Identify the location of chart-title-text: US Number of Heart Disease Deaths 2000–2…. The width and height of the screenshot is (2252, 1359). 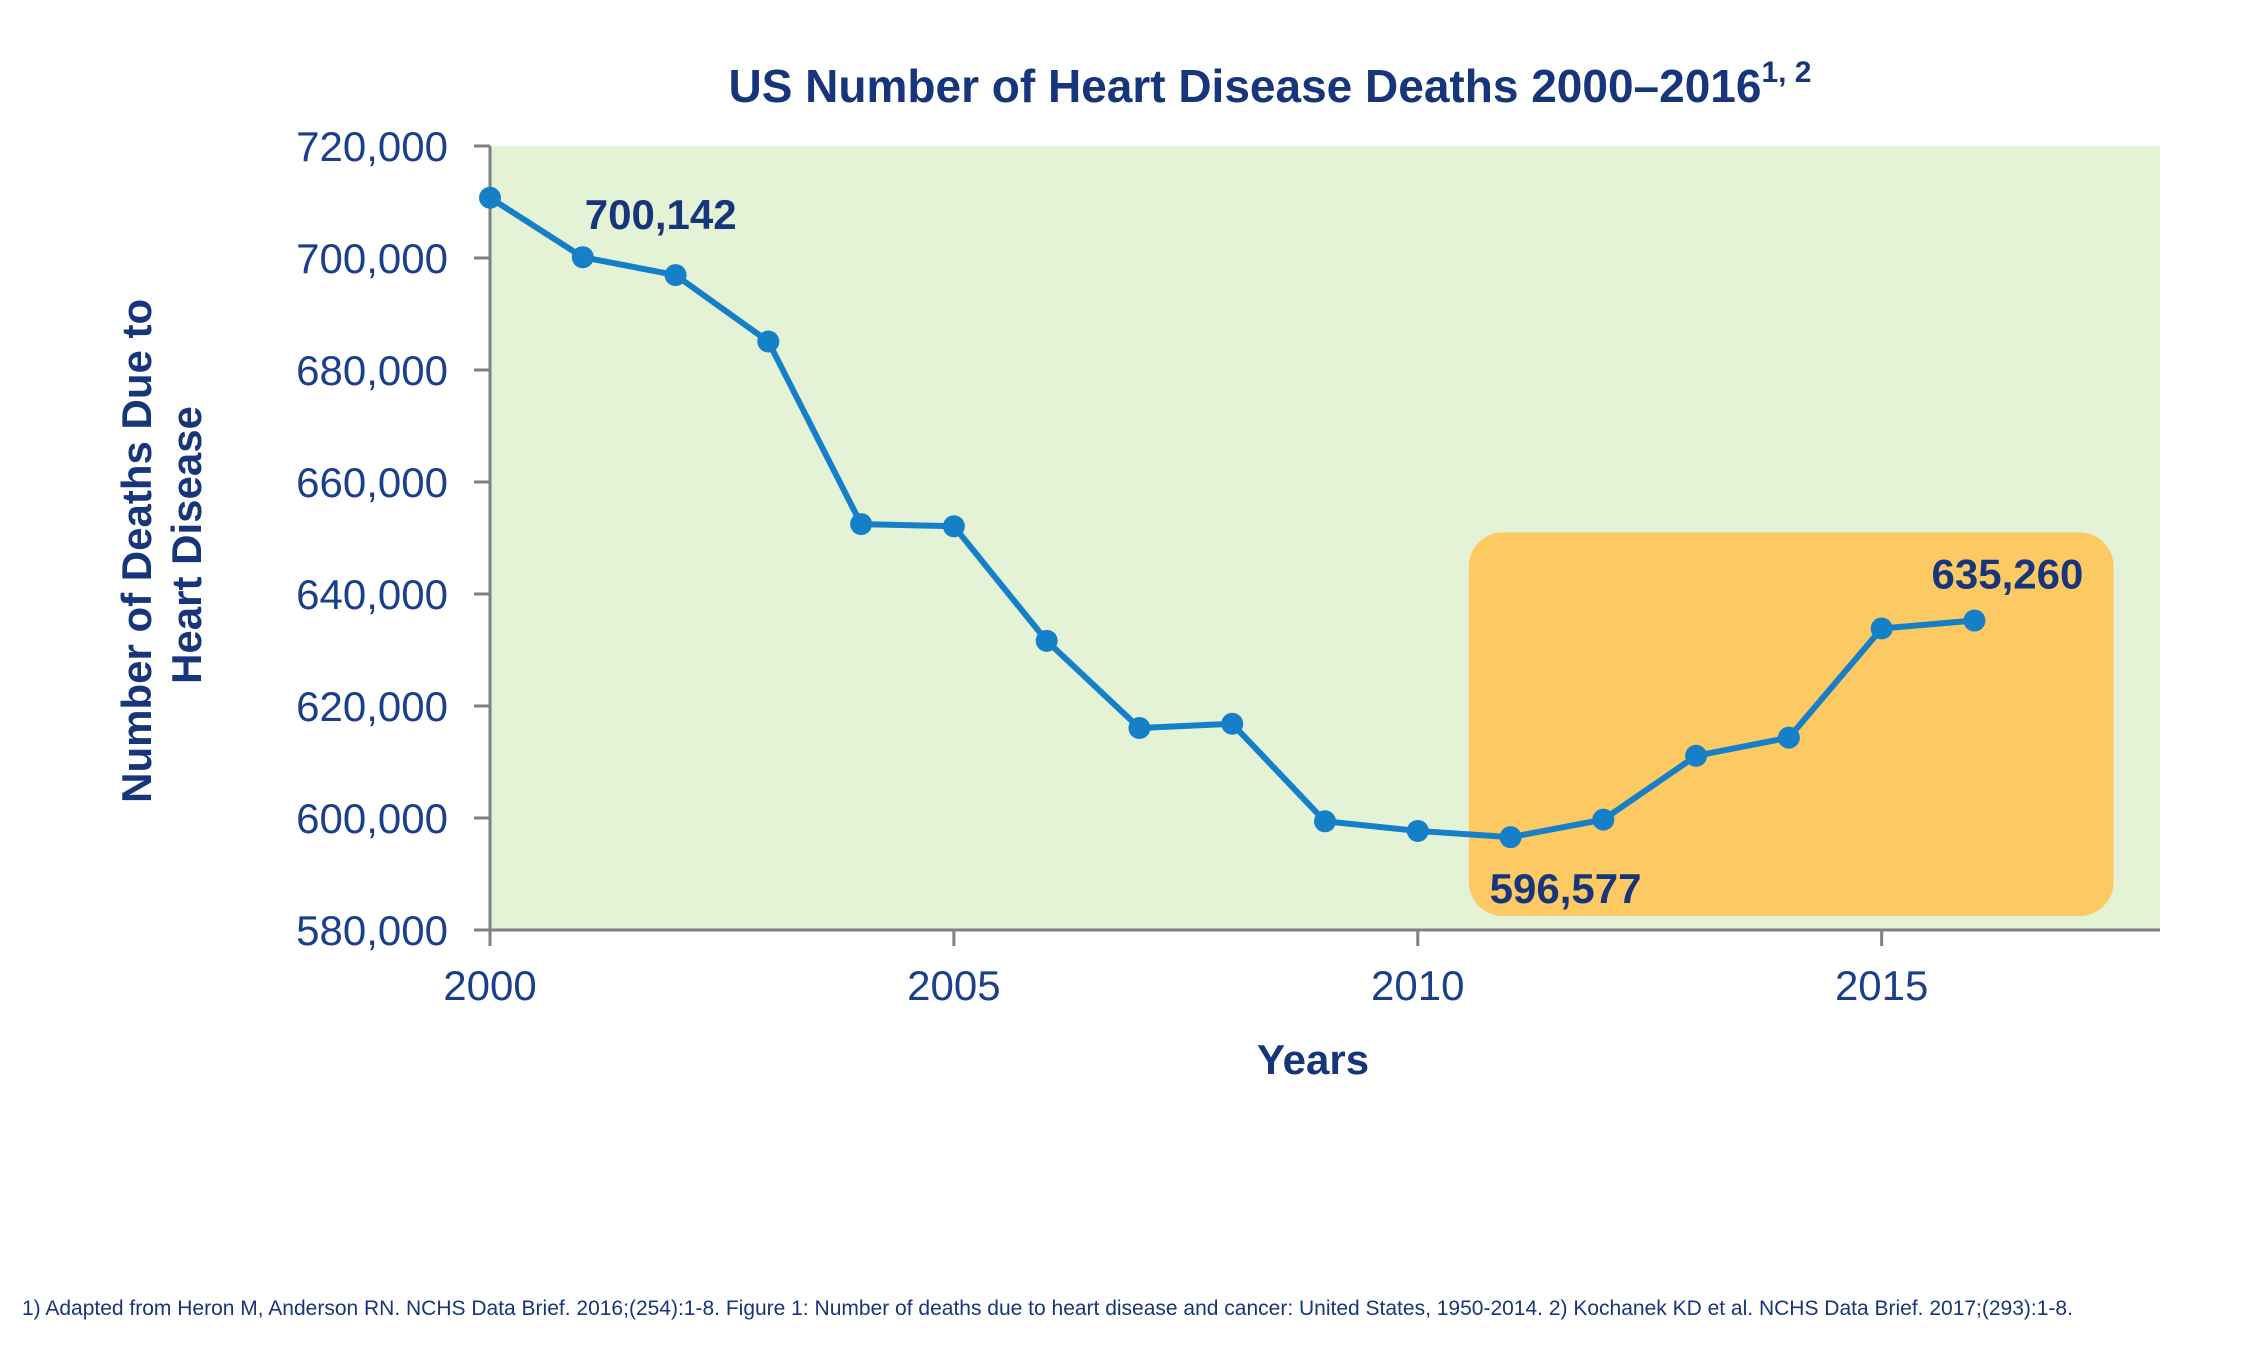
(1244, 86).